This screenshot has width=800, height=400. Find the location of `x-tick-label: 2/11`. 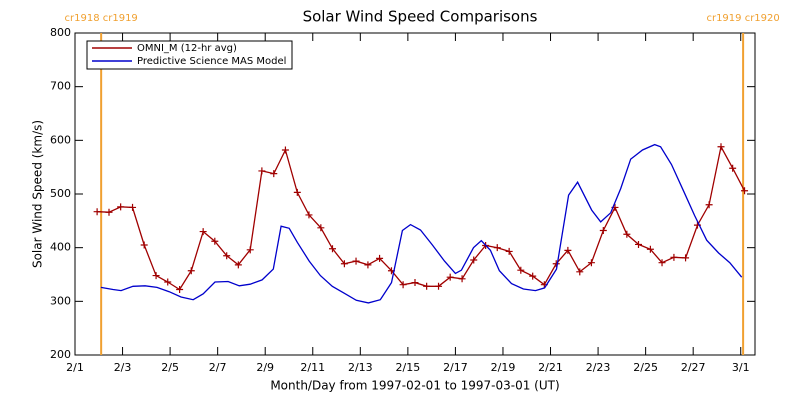

x-tick-label: 2/11 is located at coordinates (312, 367).